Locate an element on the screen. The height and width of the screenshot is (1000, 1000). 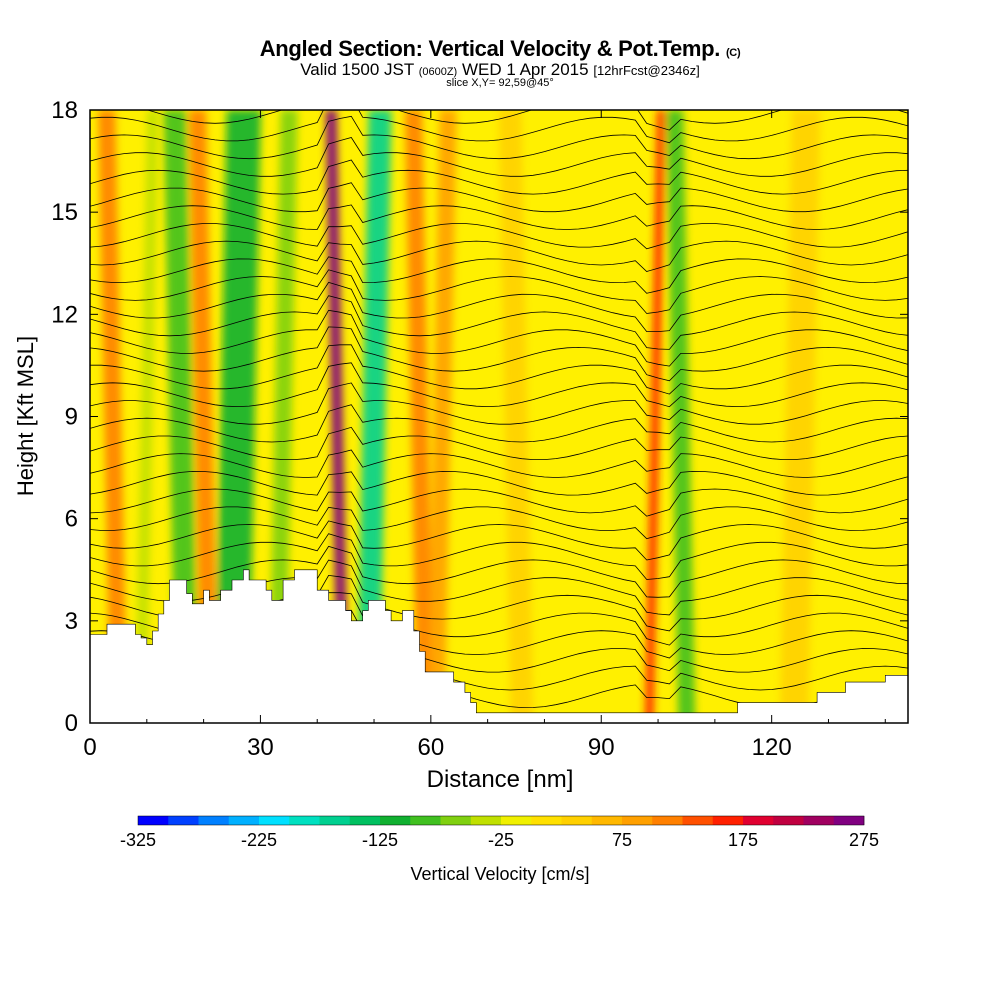
colorbar-label: Vertical Velocity [cm/s] is located at coordinates (500, 874).